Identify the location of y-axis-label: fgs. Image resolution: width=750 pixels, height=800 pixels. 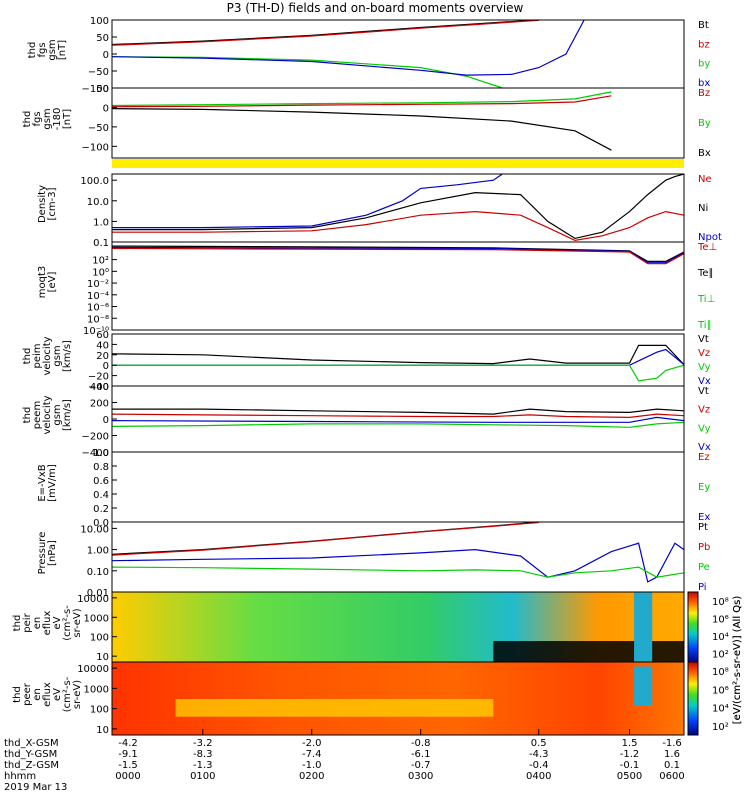
(37, 118).